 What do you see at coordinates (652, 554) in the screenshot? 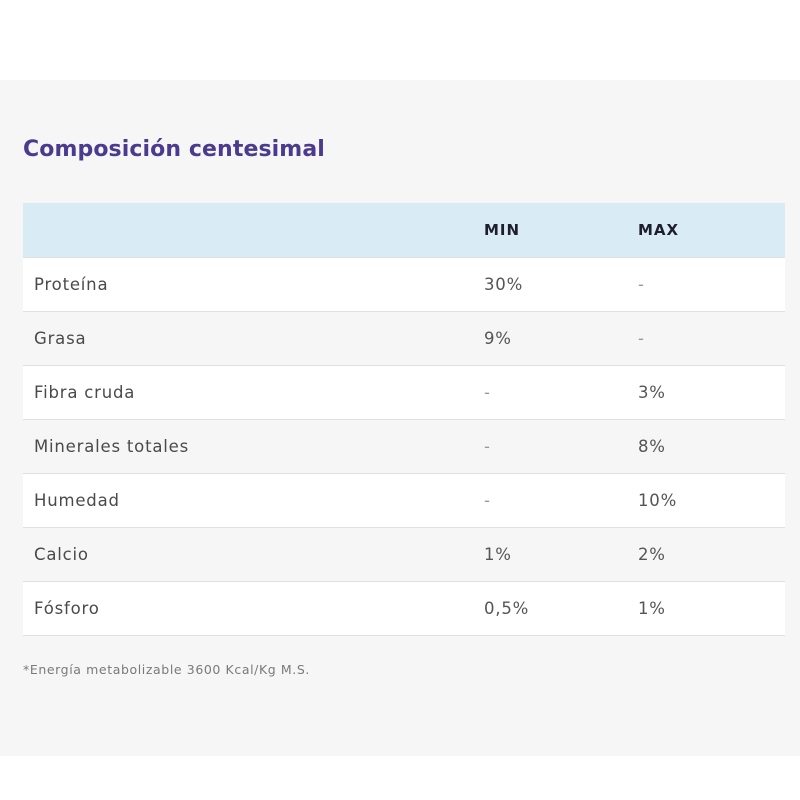
I see `row-max: 2%` at bounding box center [652, 554].